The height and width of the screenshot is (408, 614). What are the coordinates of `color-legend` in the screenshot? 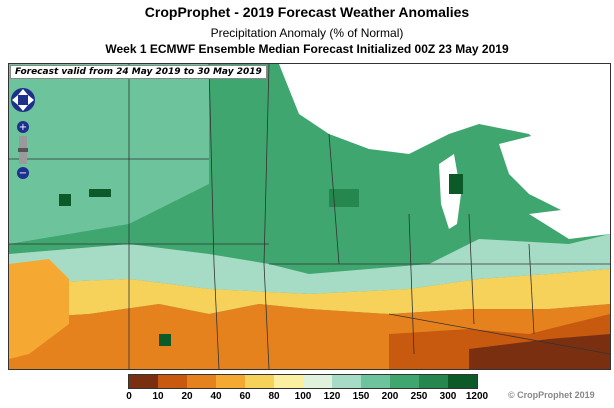 It's located at (303, 381).